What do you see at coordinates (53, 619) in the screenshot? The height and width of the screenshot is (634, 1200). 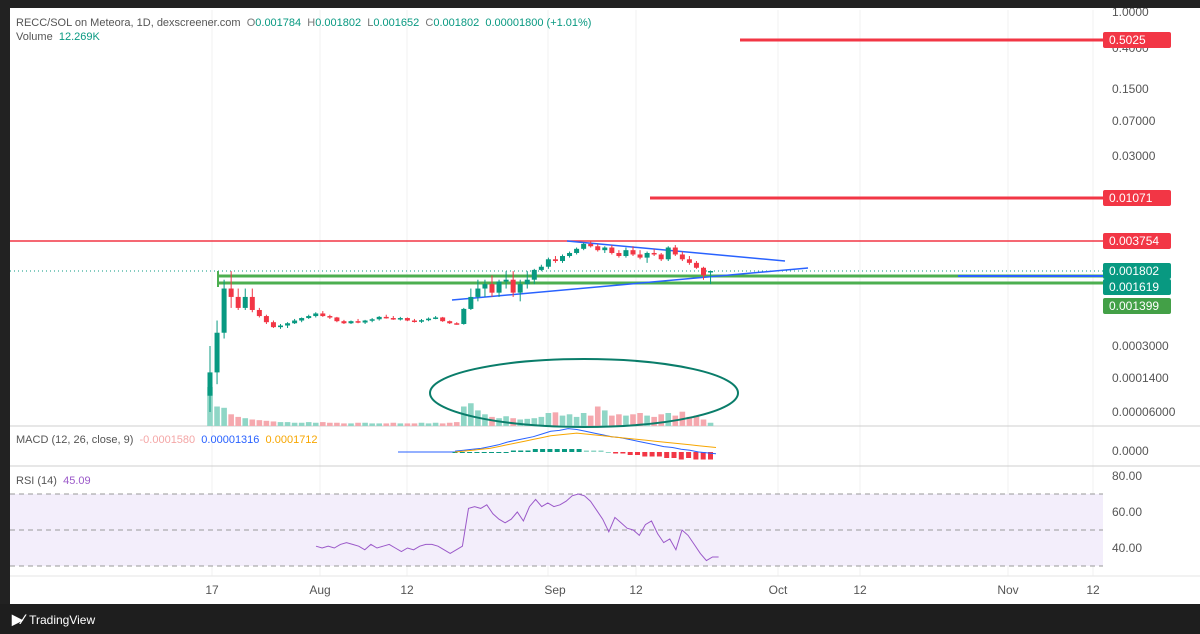 I see `tradingview-logo: ▶⁄ TradingView` at bounding box center [53, 619].